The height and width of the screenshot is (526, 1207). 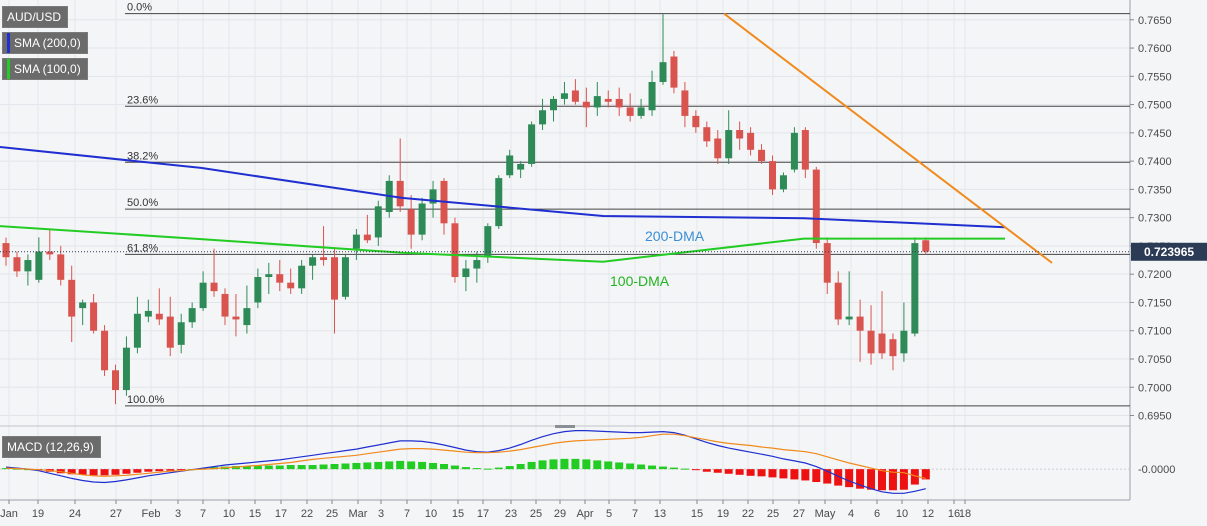 I want to click on sma200-legend: SMA (200,0), so click(x=45, y=43).